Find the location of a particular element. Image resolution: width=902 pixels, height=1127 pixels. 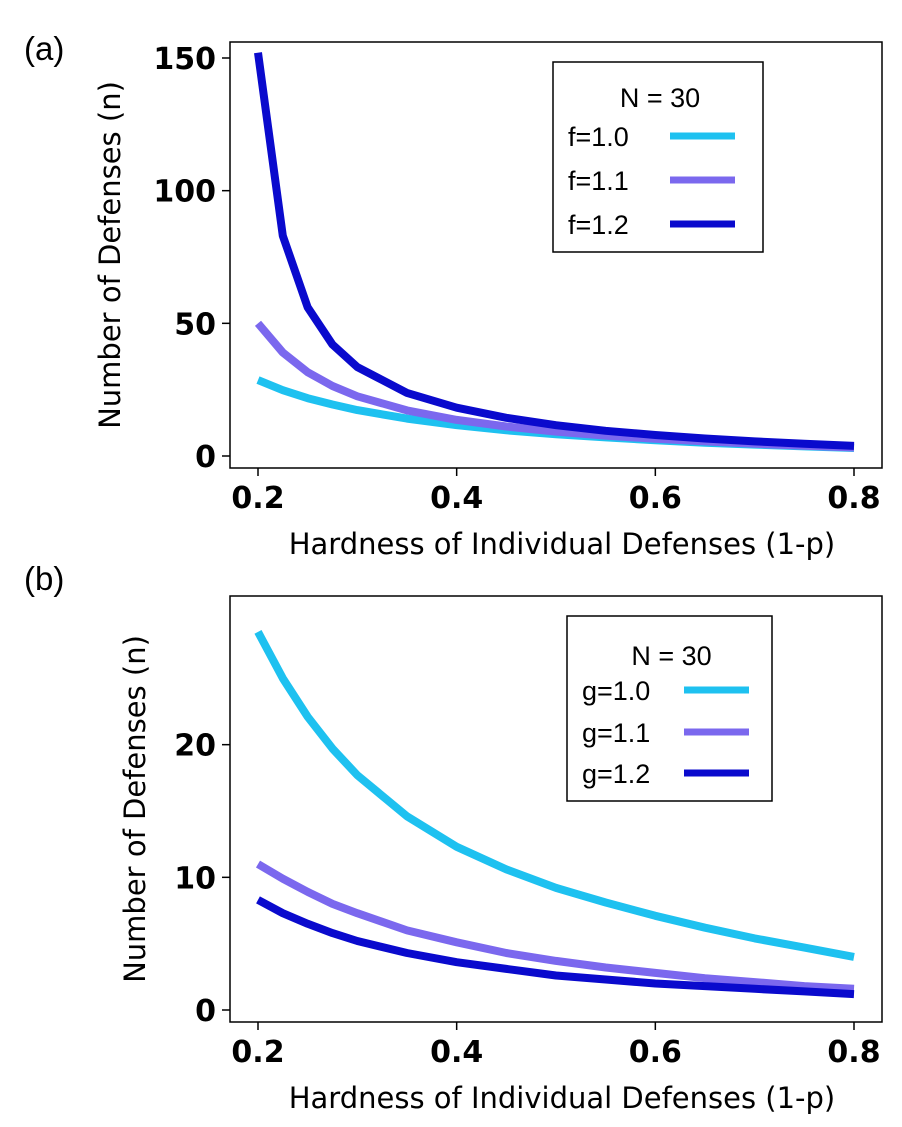

series-line-1-g=1.1 is located at coordinates (555, 926).